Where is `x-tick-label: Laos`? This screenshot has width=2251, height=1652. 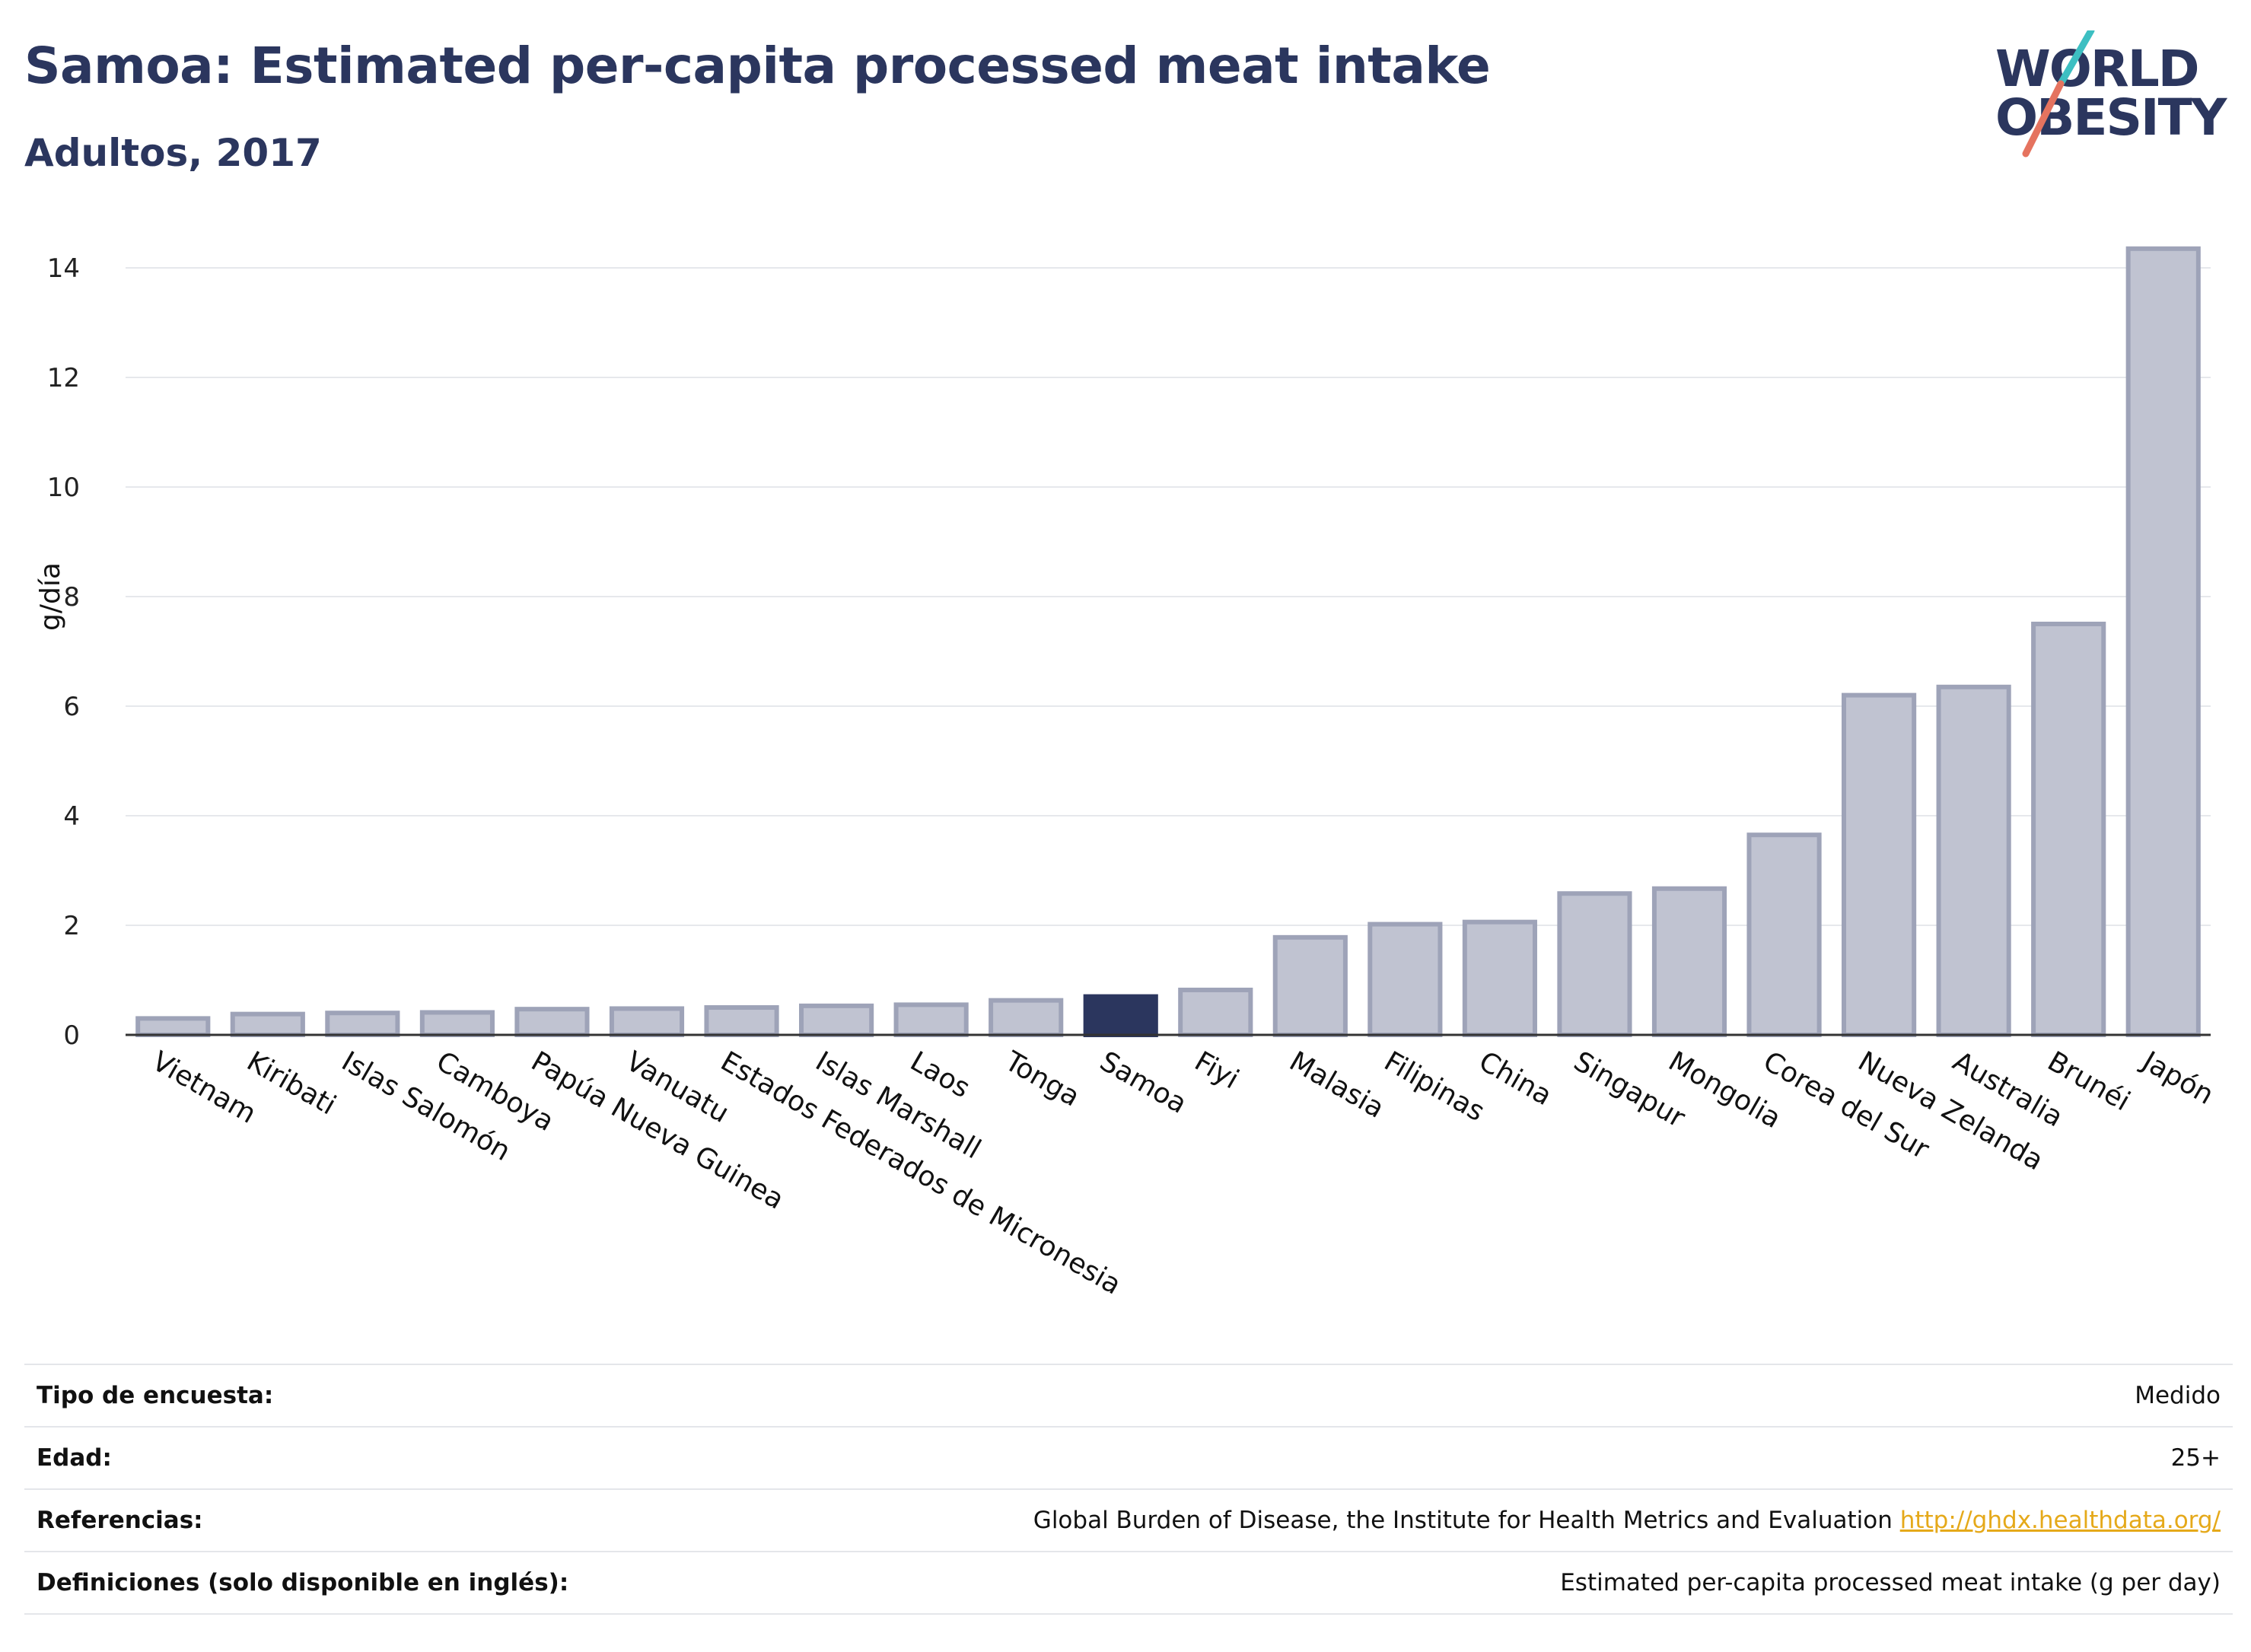 x-tick-label: Laos is located at coordinates (940, 1075).